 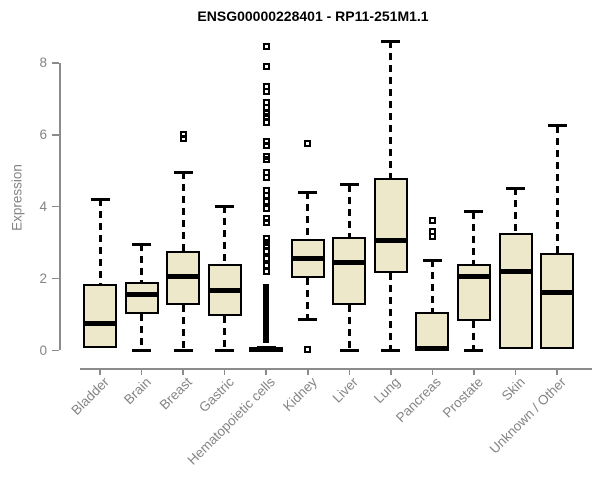 I want to click on y-tick-label: 4, so click(x=43, y=206).